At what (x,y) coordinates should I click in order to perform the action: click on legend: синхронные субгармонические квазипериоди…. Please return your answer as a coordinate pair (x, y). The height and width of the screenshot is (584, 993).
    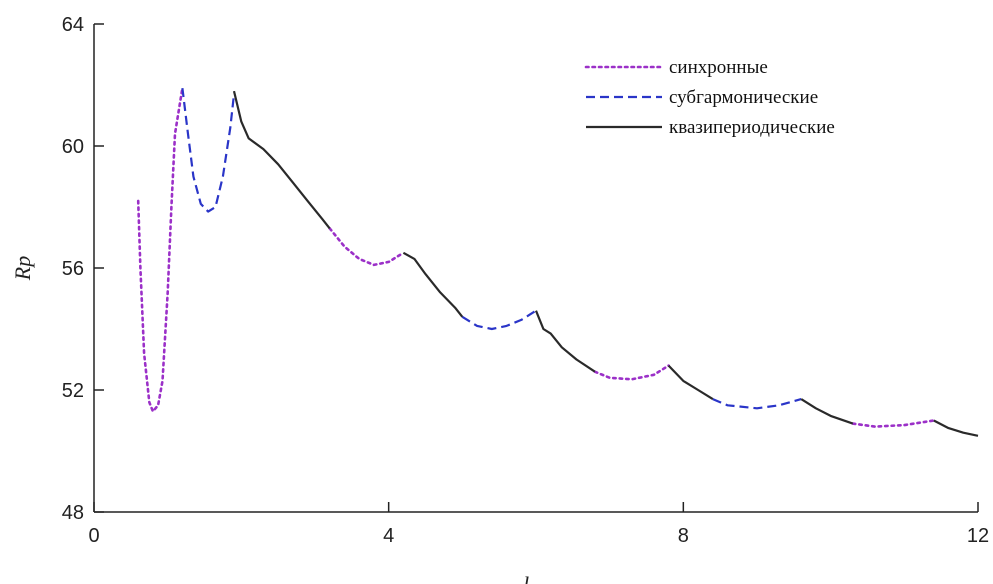
    Looking at the image, I should click on (709, 97).